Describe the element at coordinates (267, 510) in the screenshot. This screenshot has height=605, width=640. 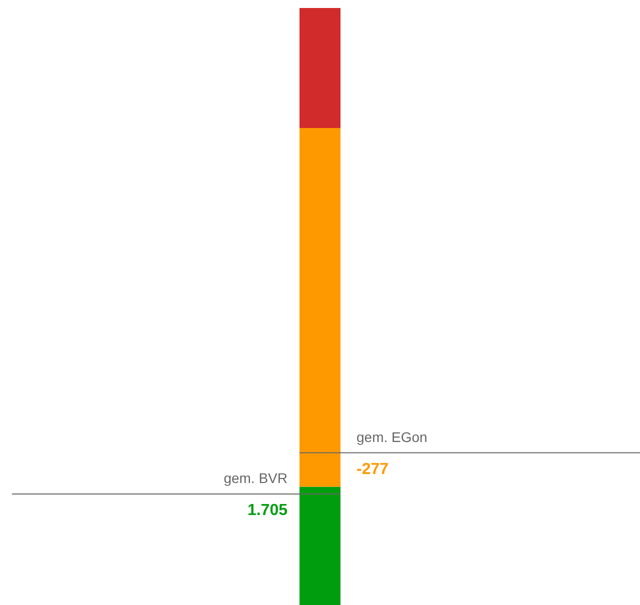
I see `annotation: 1.705` at that location.